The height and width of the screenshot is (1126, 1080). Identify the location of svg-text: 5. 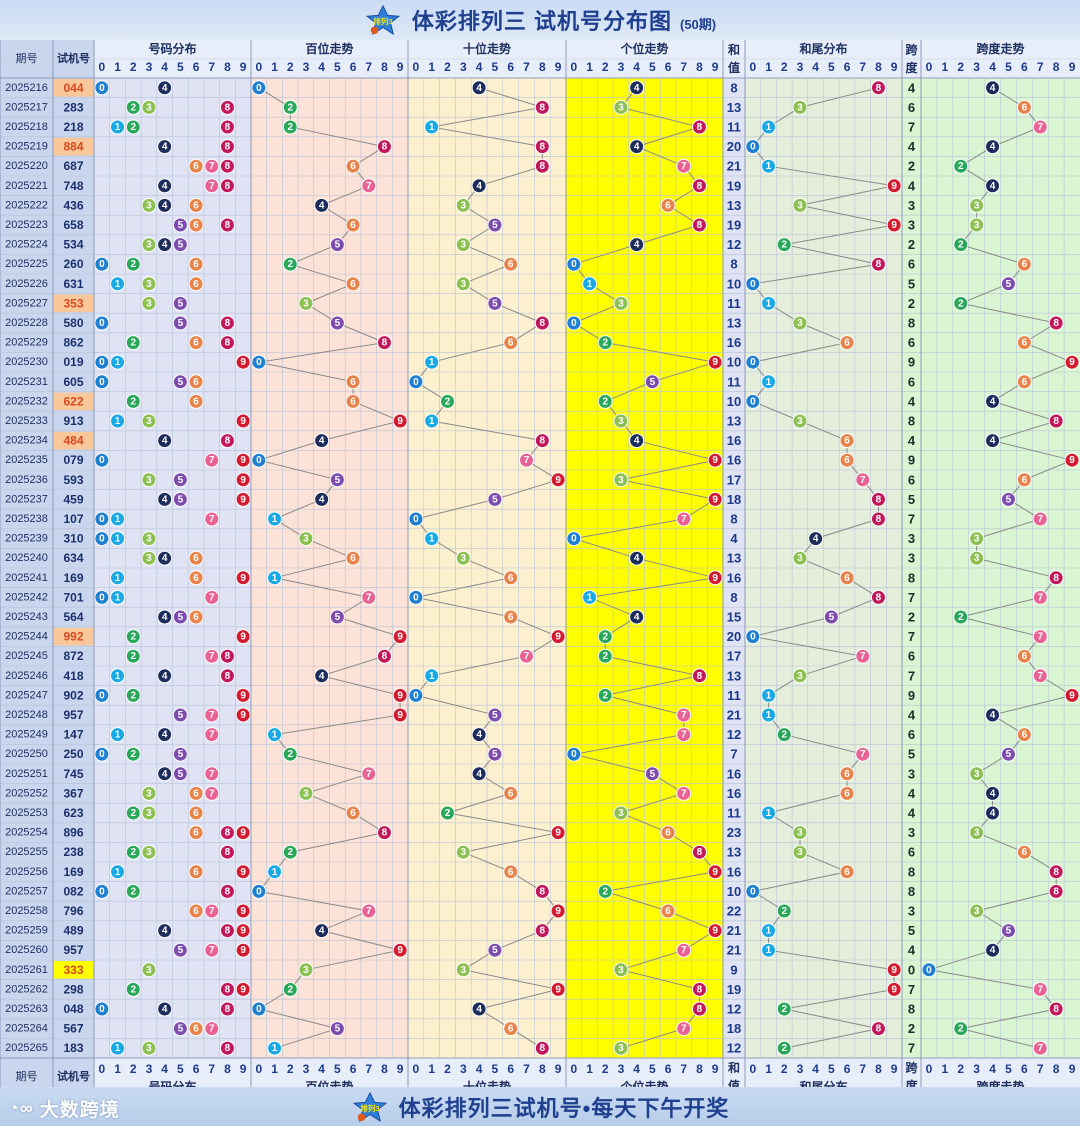
(338, 617).